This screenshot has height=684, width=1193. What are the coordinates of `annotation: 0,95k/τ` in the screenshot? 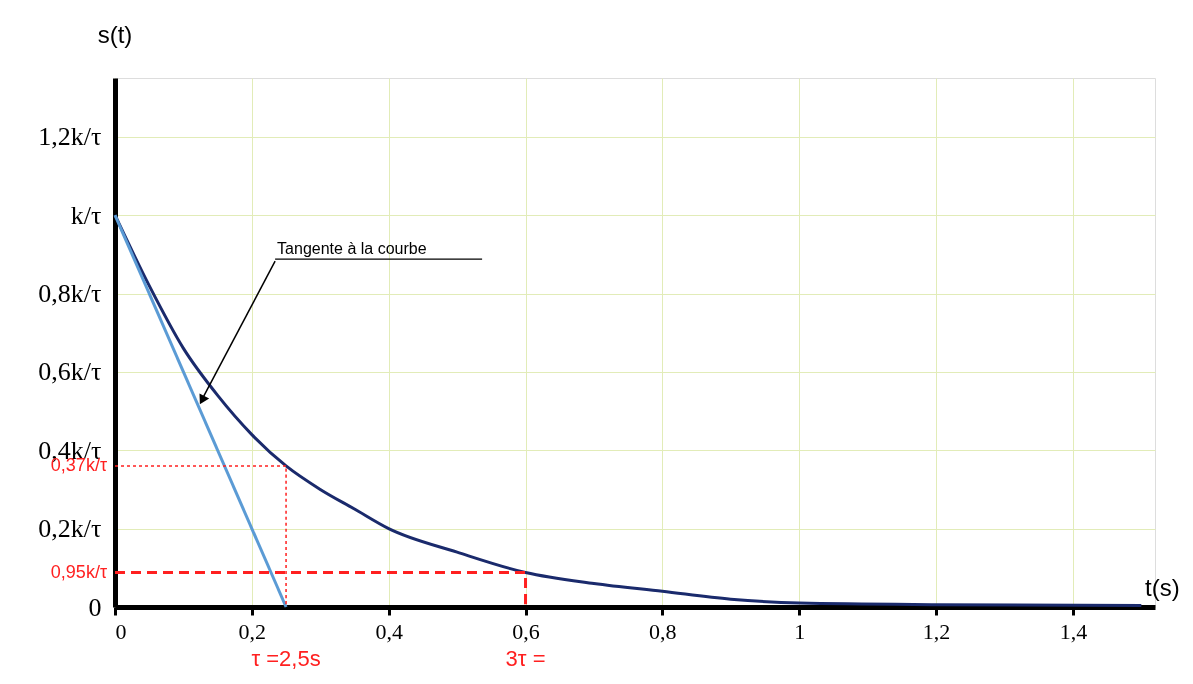 It's located at (78, 571).